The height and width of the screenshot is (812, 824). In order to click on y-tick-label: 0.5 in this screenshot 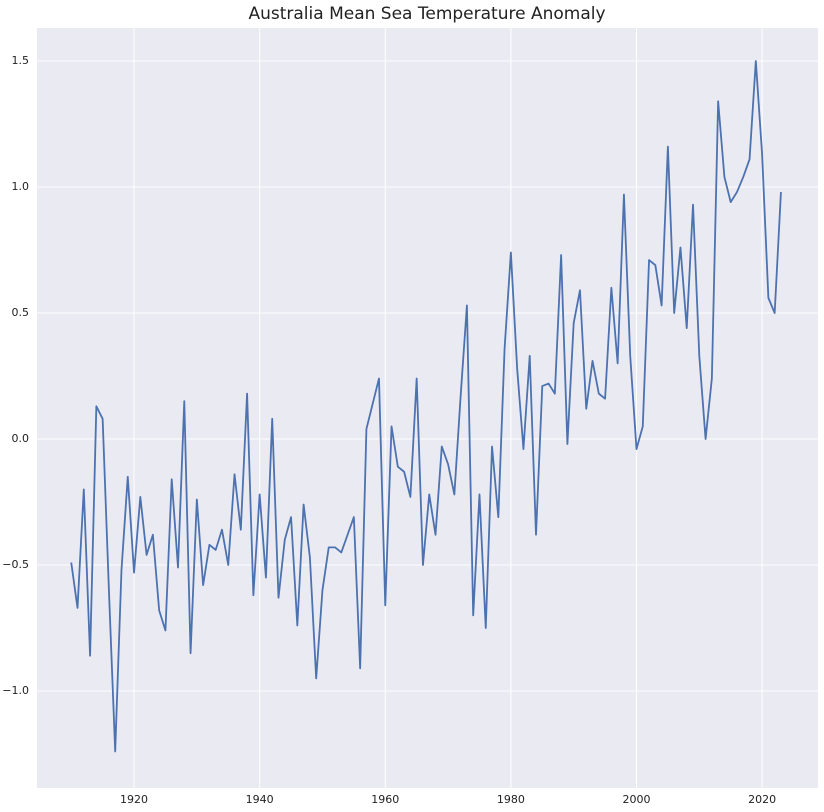, I will do `click(21, 312)`.